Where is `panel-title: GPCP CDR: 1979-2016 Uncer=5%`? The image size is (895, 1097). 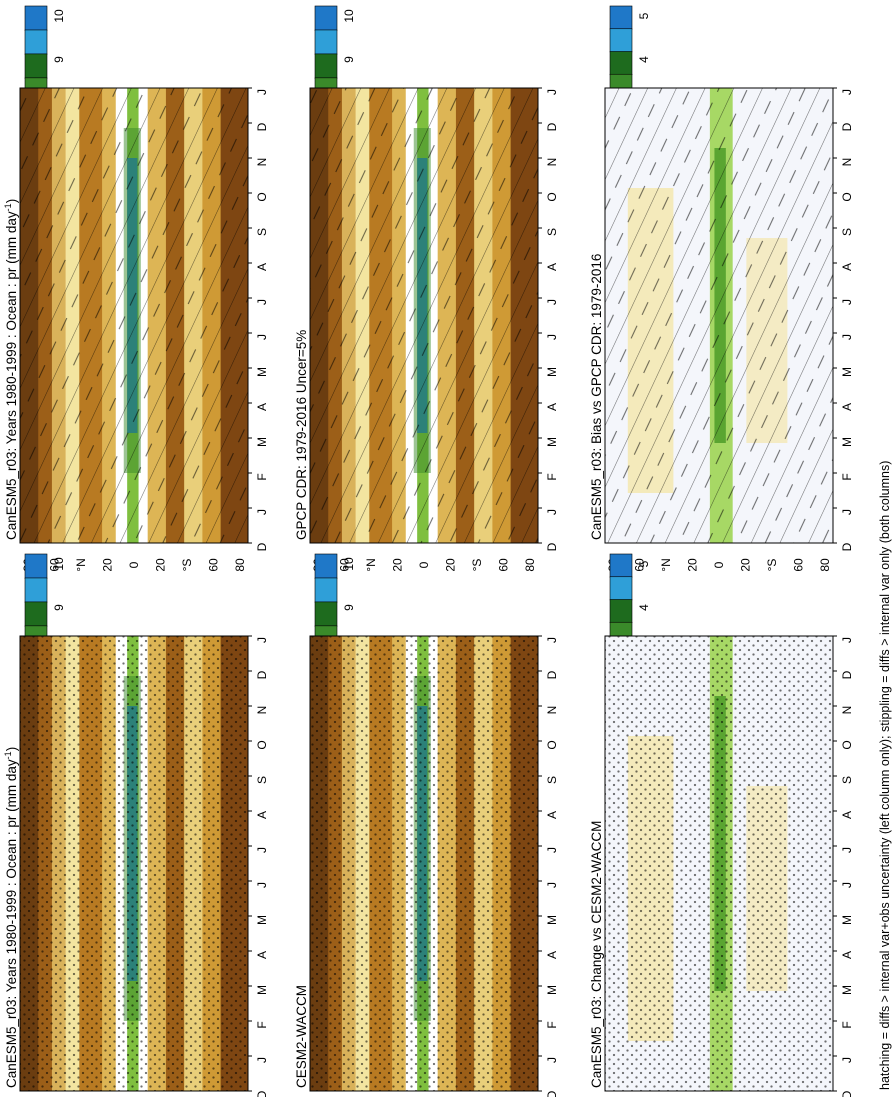
panel-title: GPCP CDR: 1979-2016 Uncer=5% is located at coordinates (301, 435).